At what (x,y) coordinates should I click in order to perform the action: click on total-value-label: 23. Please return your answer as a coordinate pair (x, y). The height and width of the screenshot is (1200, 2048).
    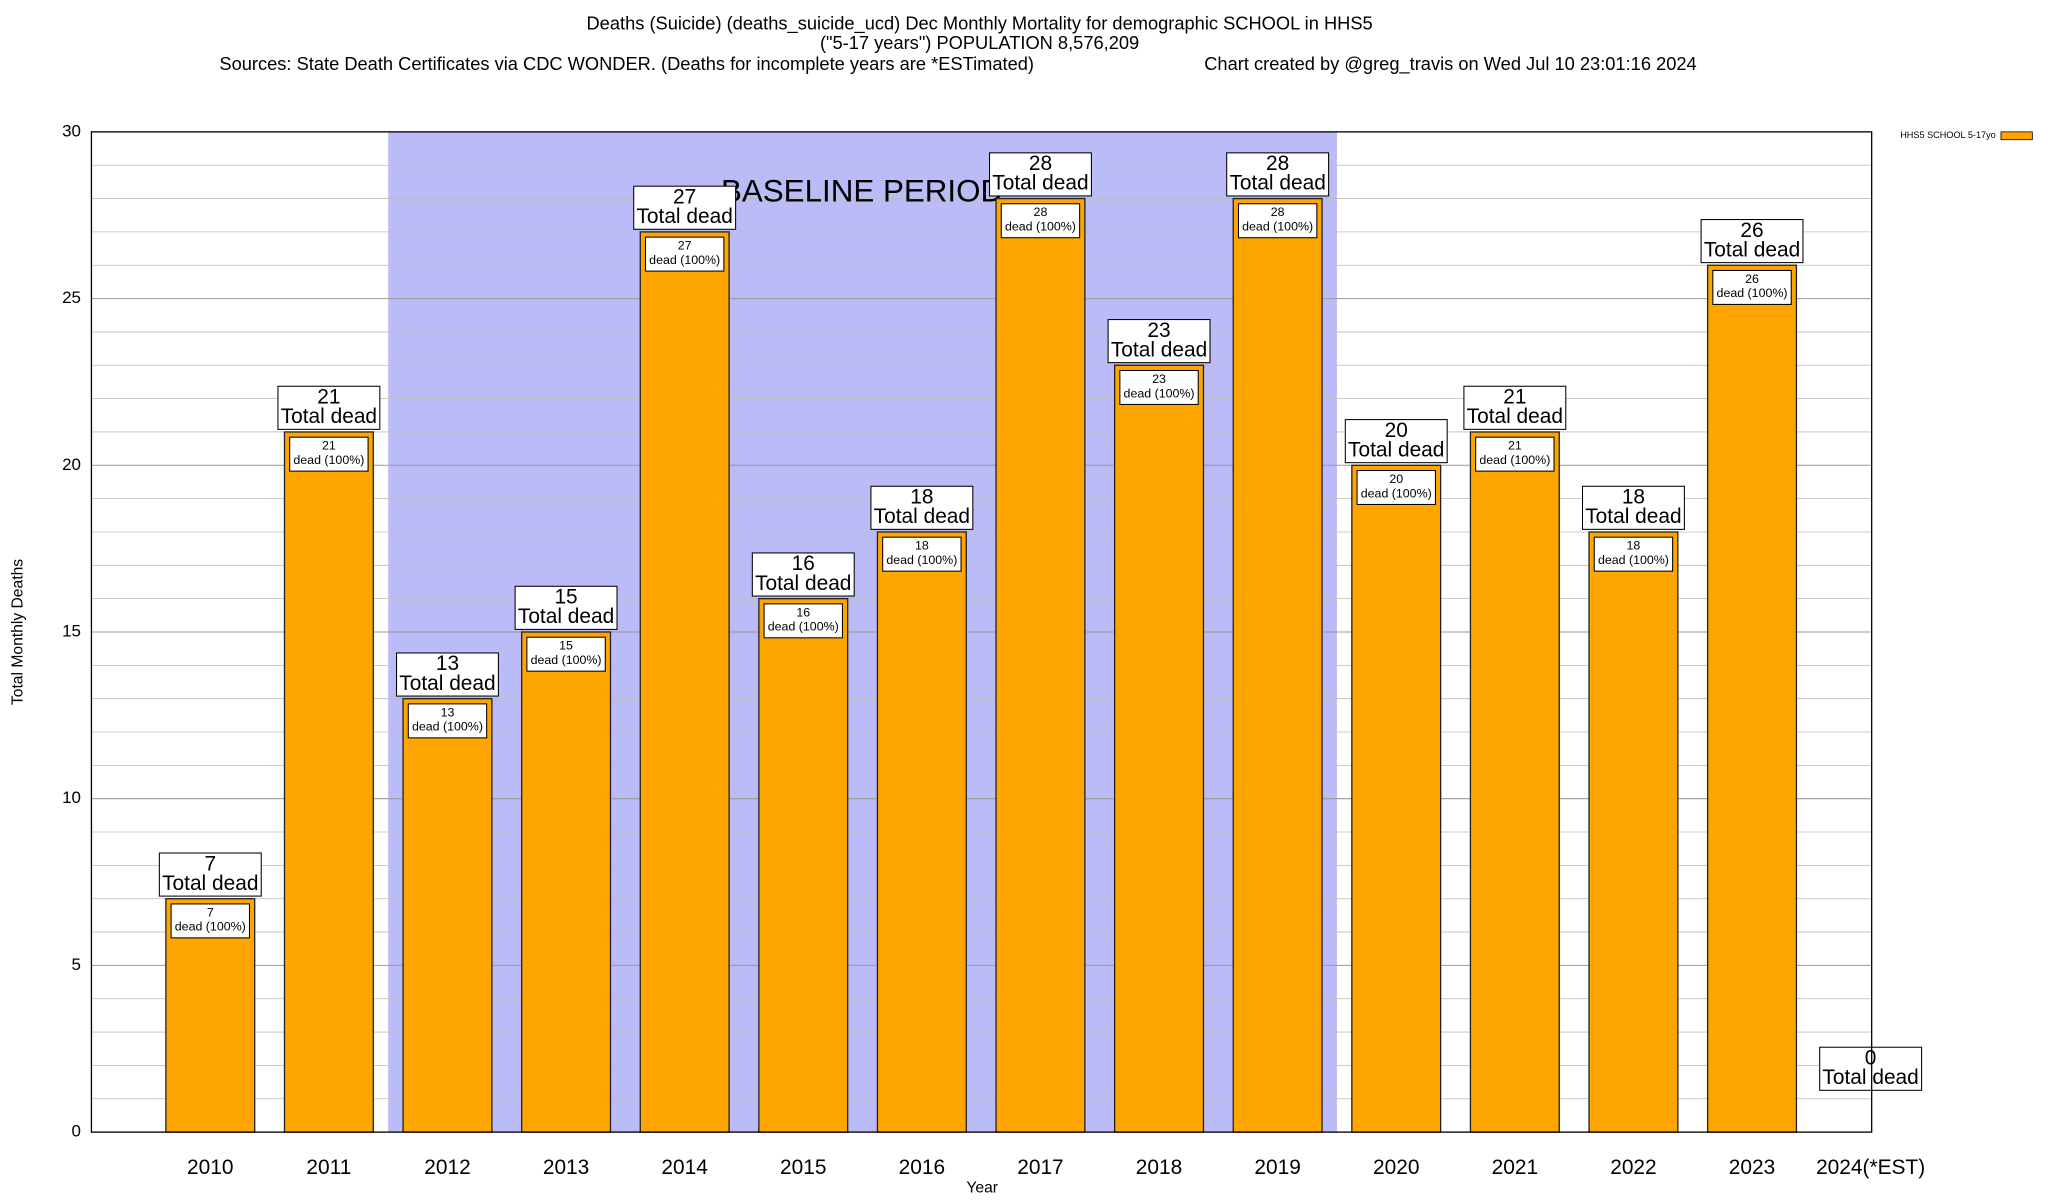
    Looking at the image, I should click on (1158, 330).